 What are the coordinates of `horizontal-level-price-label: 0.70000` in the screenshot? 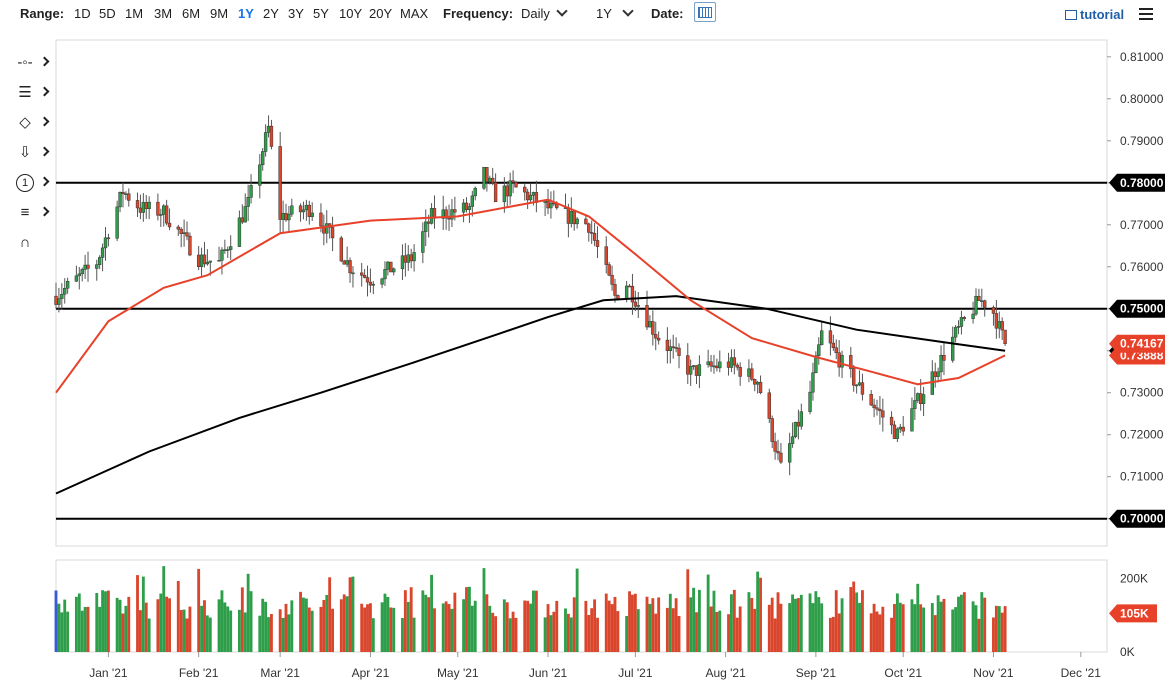 It's located at (1142, 519).